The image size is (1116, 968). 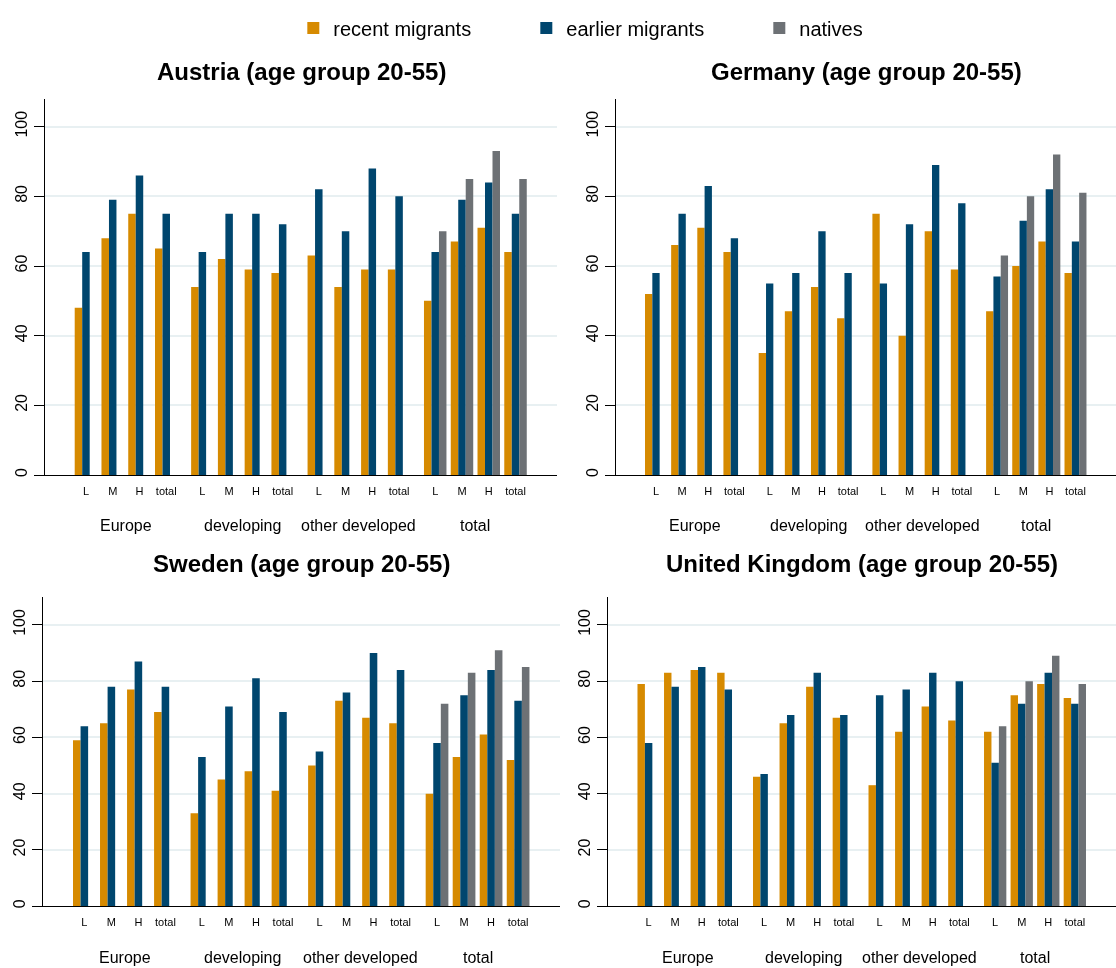 I want to click on legend-label: natives, so click(x=831, y=28).